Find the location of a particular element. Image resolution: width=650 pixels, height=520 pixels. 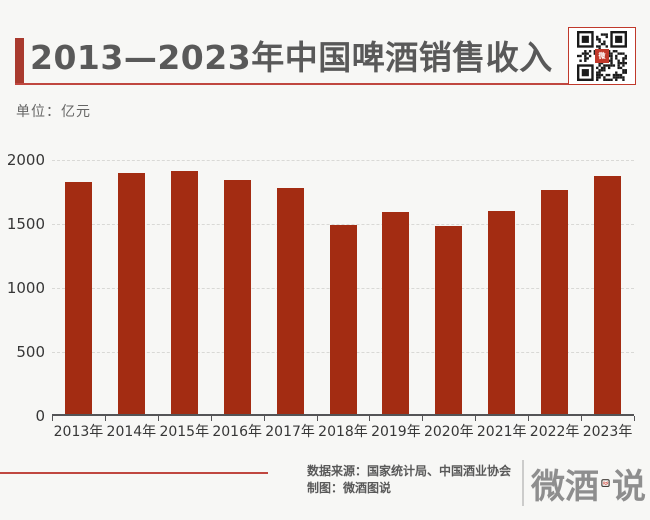

footer-divider is located at coordinates (523, 483).